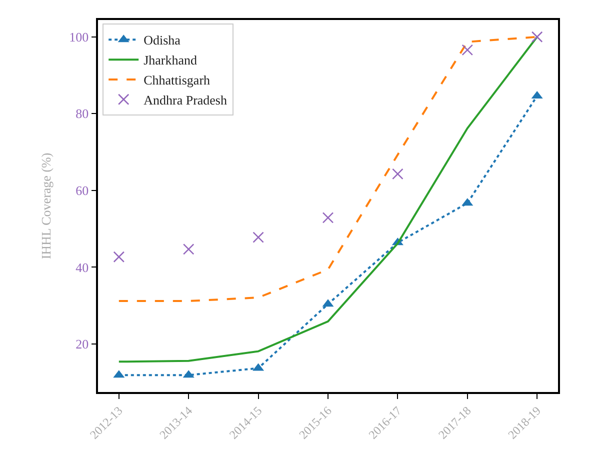 This screenshot has width=592, height=462. Describe the element at coordinates (82, 114) in the screenshot. I see `y-tick-label: 80` at that location.